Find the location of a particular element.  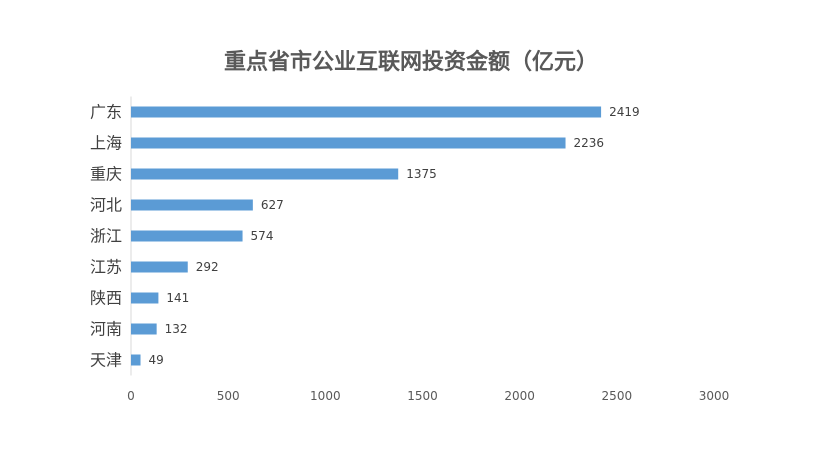

value-label: 1375 is located at coordinates (421, 174).